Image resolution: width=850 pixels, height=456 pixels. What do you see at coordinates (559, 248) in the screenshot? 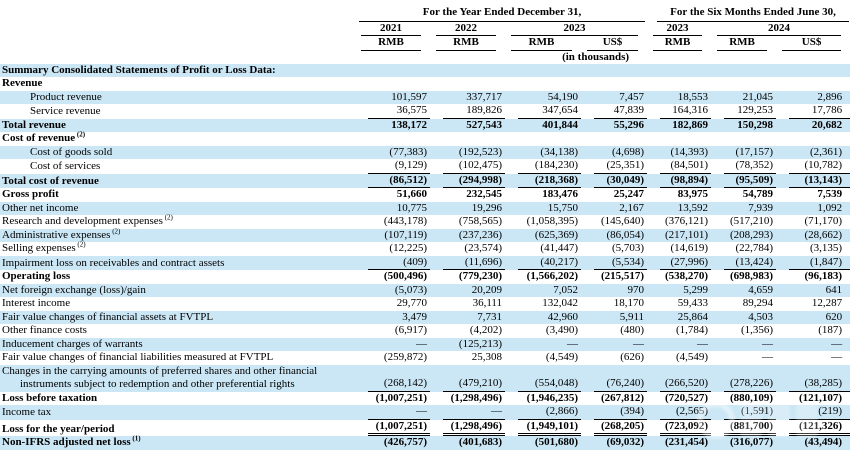
I see `cell-value: (41,447)` at bounding box center [559, 248].